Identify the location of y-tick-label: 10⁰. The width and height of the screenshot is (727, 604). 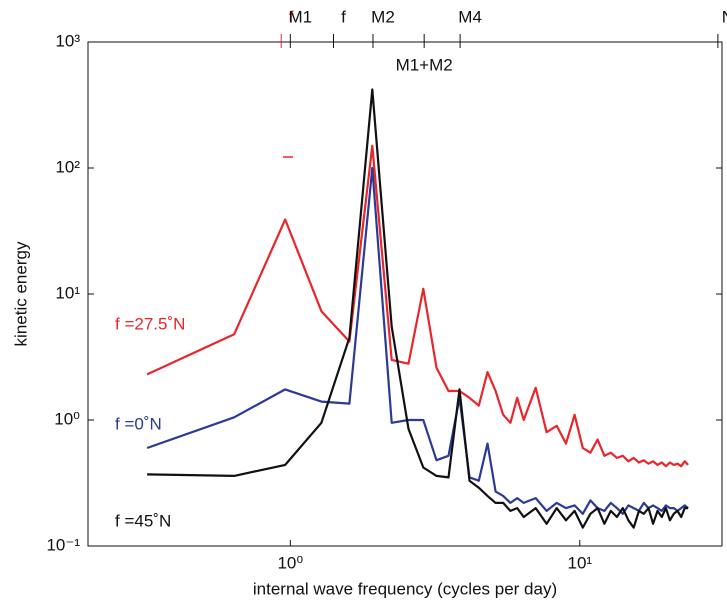
(67, 418).